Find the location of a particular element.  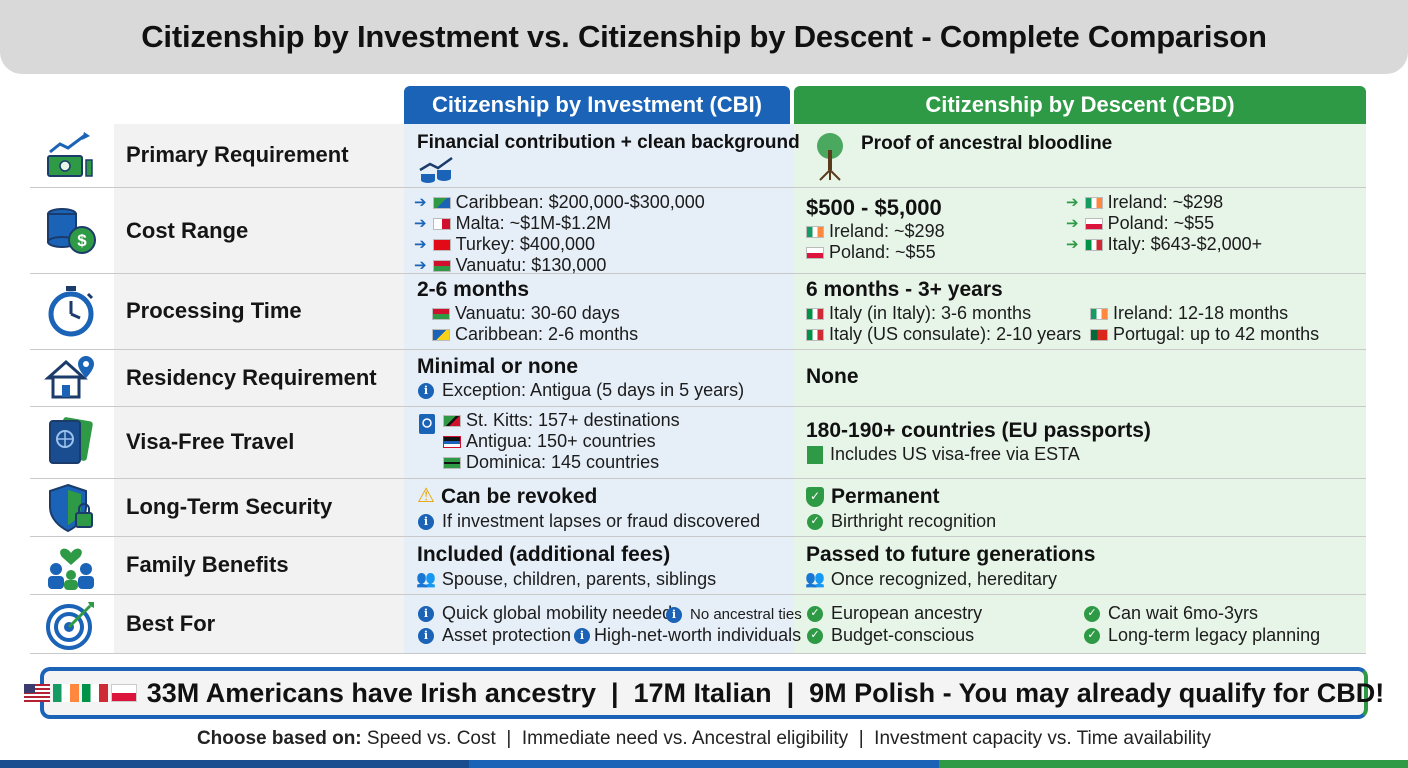

cbi-column-header: Citizenship by Investment (CBI) is located at coordinates (597, 105).